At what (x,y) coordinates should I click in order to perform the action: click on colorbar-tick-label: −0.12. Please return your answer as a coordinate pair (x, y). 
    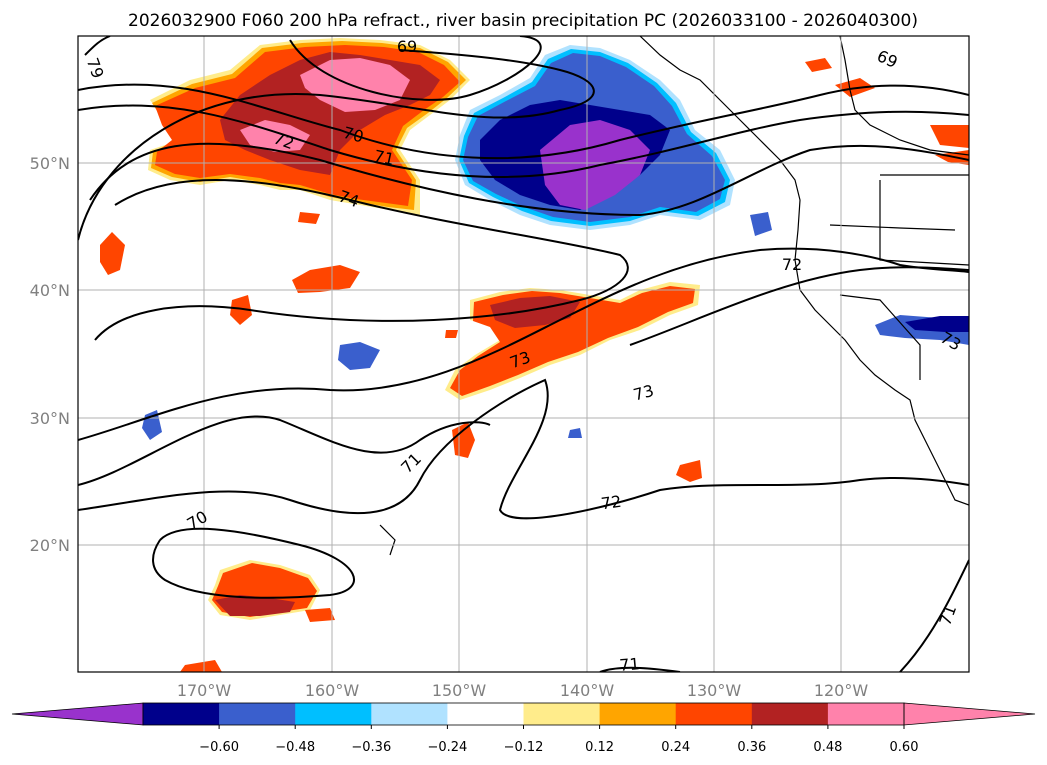
    Looking at the image, I should click on (524, 747).